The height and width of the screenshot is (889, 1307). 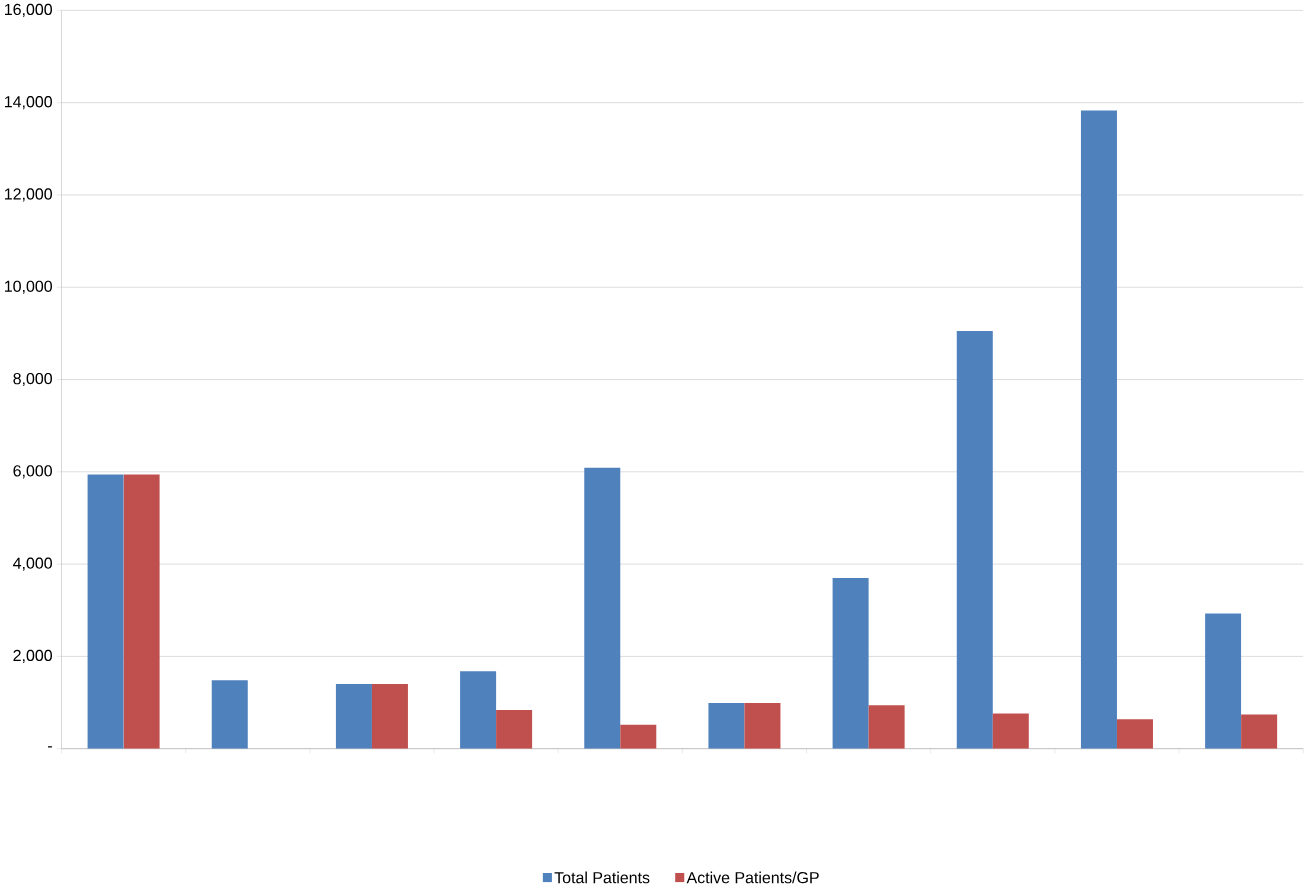 I want to click on y-tick-label: 14,000, so click(x=28, y=102).